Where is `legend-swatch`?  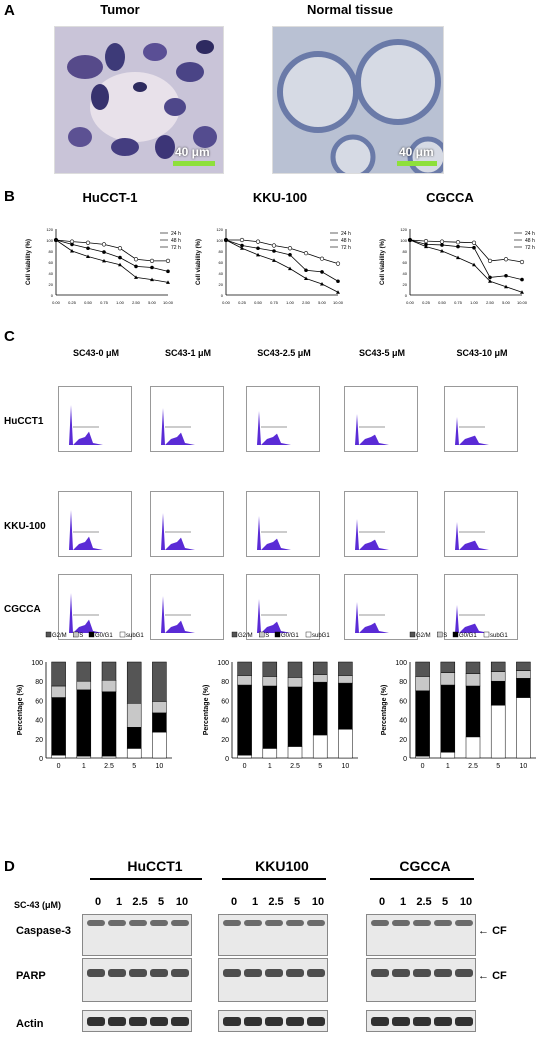 legend-swatch is located at coordinates (486, 634).